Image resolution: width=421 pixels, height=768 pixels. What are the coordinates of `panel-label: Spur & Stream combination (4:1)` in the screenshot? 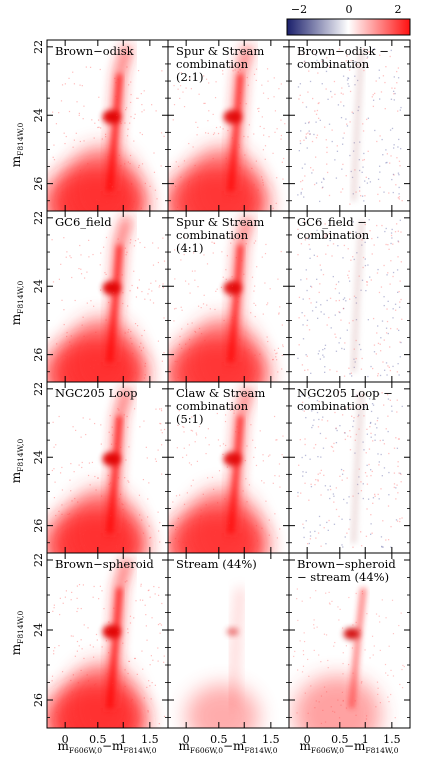 It's located at (220, 235).